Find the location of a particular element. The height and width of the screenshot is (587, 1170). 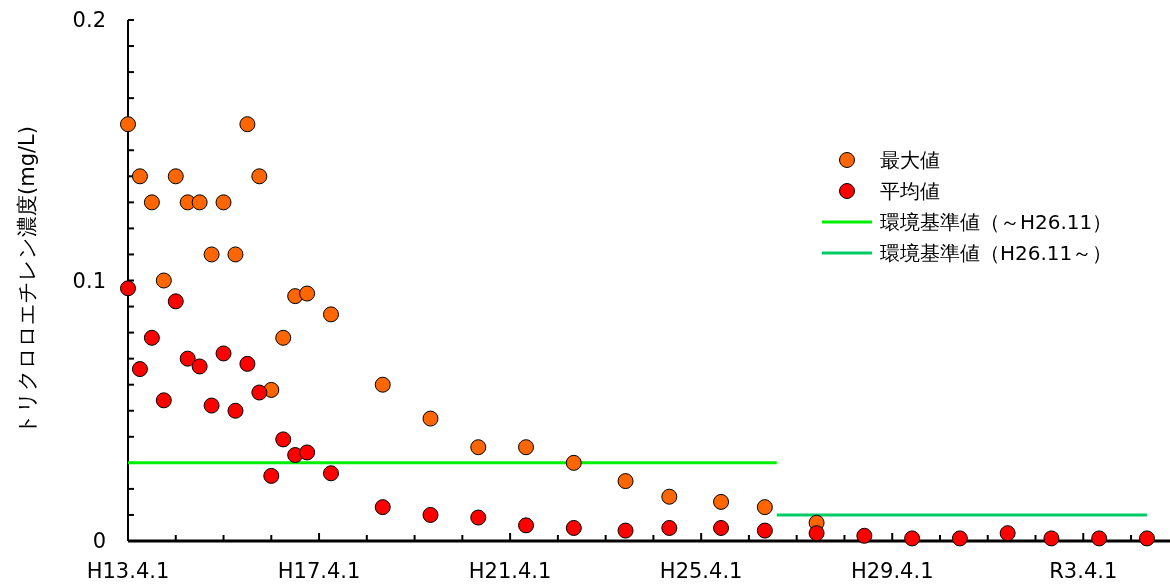

x-tick-label: H13.4.1 is located at coordinates (128, 571).